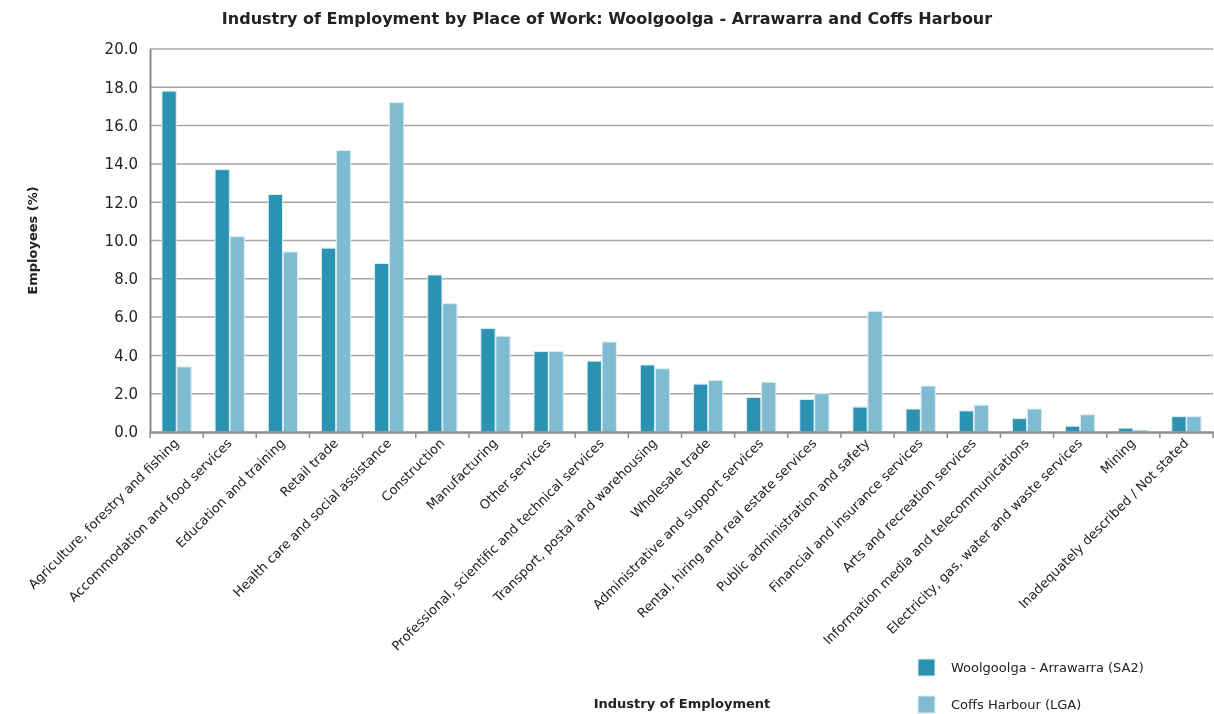  Describe the element at coordinates (121, 49) in the screenshot. I see `y-tick-label: 20.0` at that location.